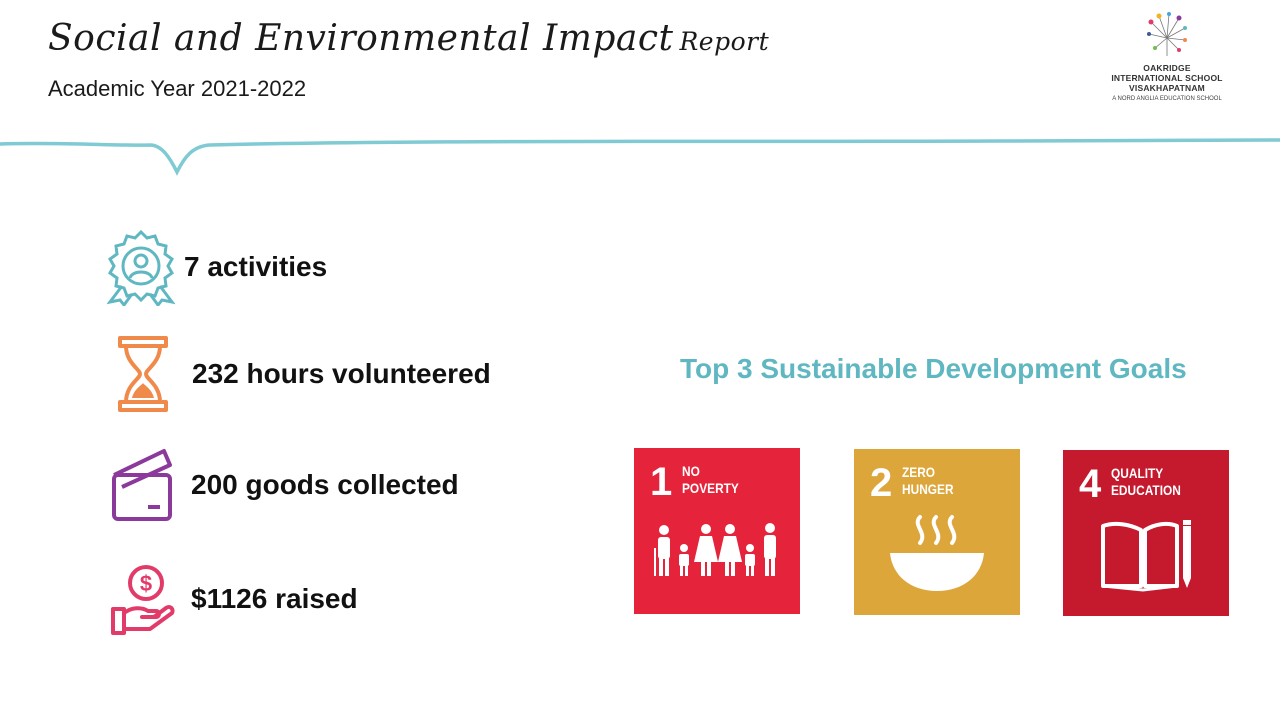  I want to click on sdg-label: QUALITY EDUCATION, so click(1146, 482).